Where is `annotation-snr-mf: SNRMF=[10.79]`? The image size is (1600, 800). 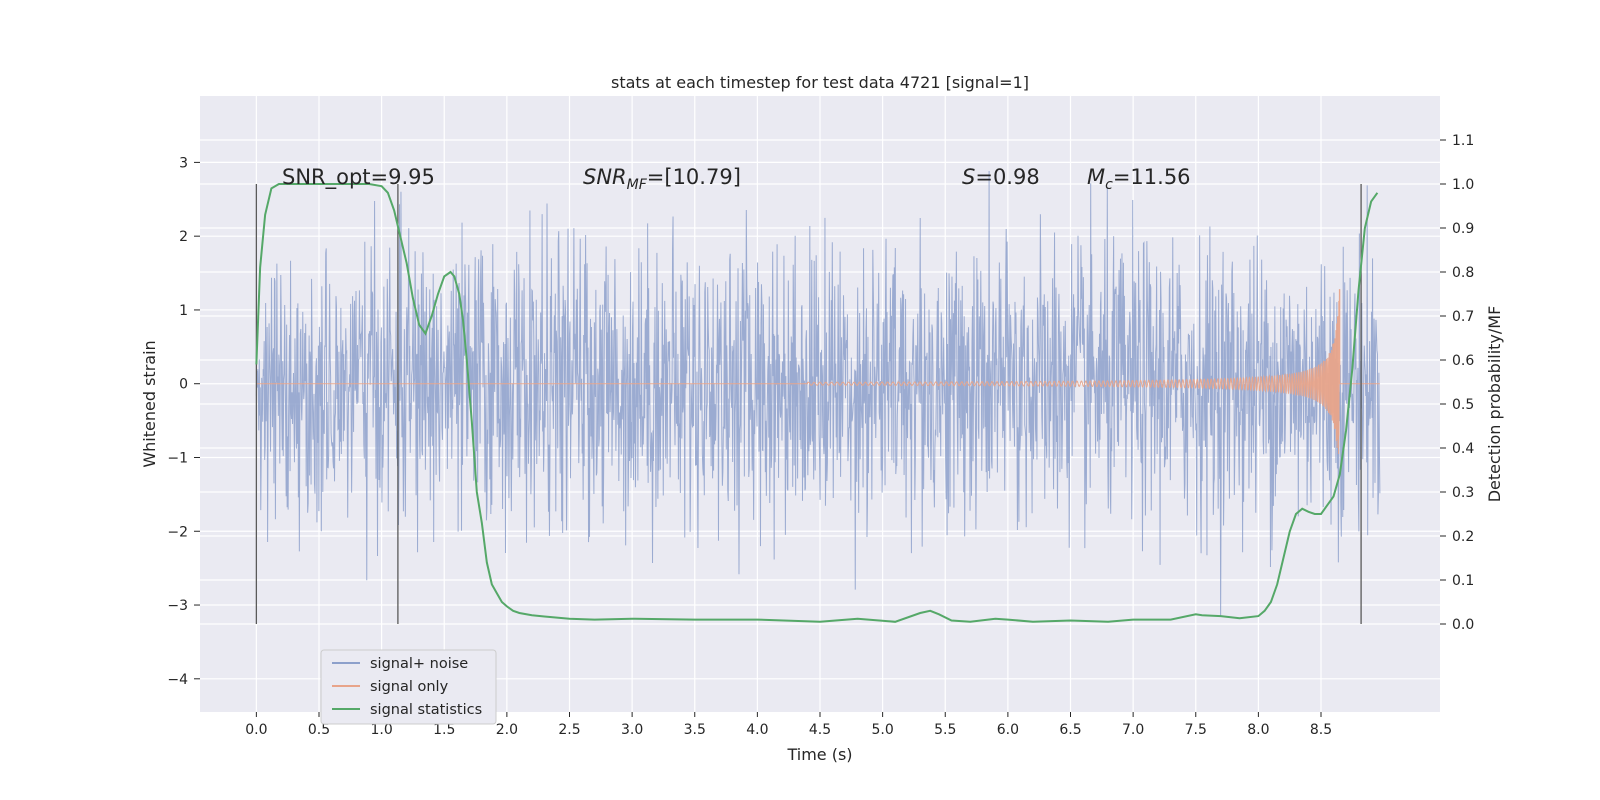
annotation-snr-mf: SNRMF=[10.79] is located at coordinates (662, 179).